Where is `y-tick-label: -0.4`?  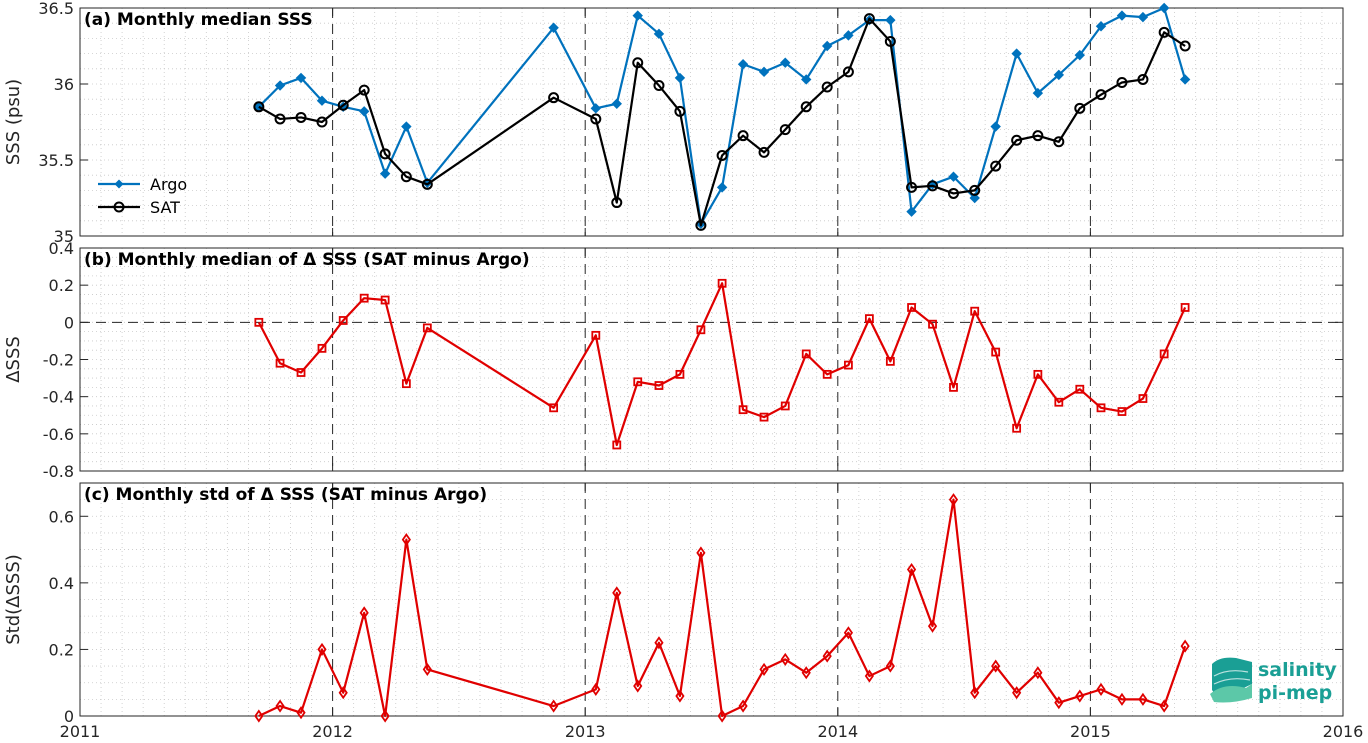
y-tick-label: -0.4 is located at coordinates (58, 397).